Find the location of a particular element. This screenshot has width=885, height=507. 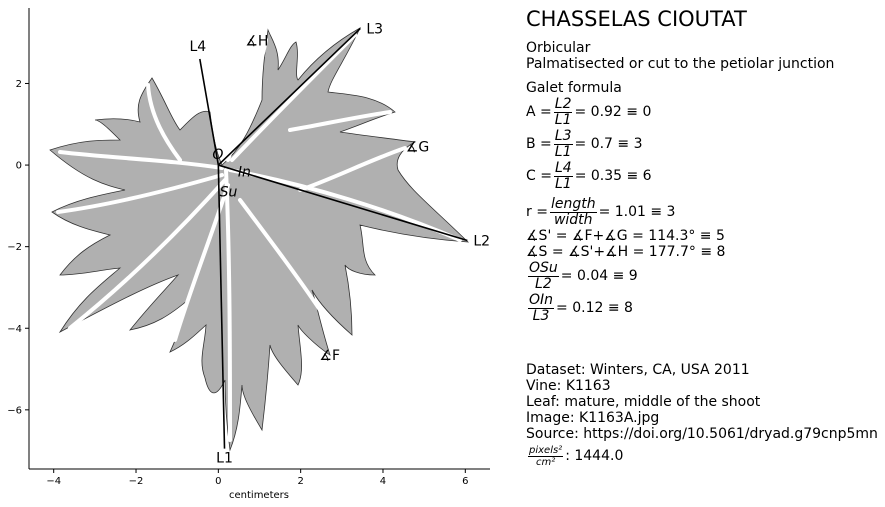

y-tick-label: 0 is located at coordinates (19, 166).